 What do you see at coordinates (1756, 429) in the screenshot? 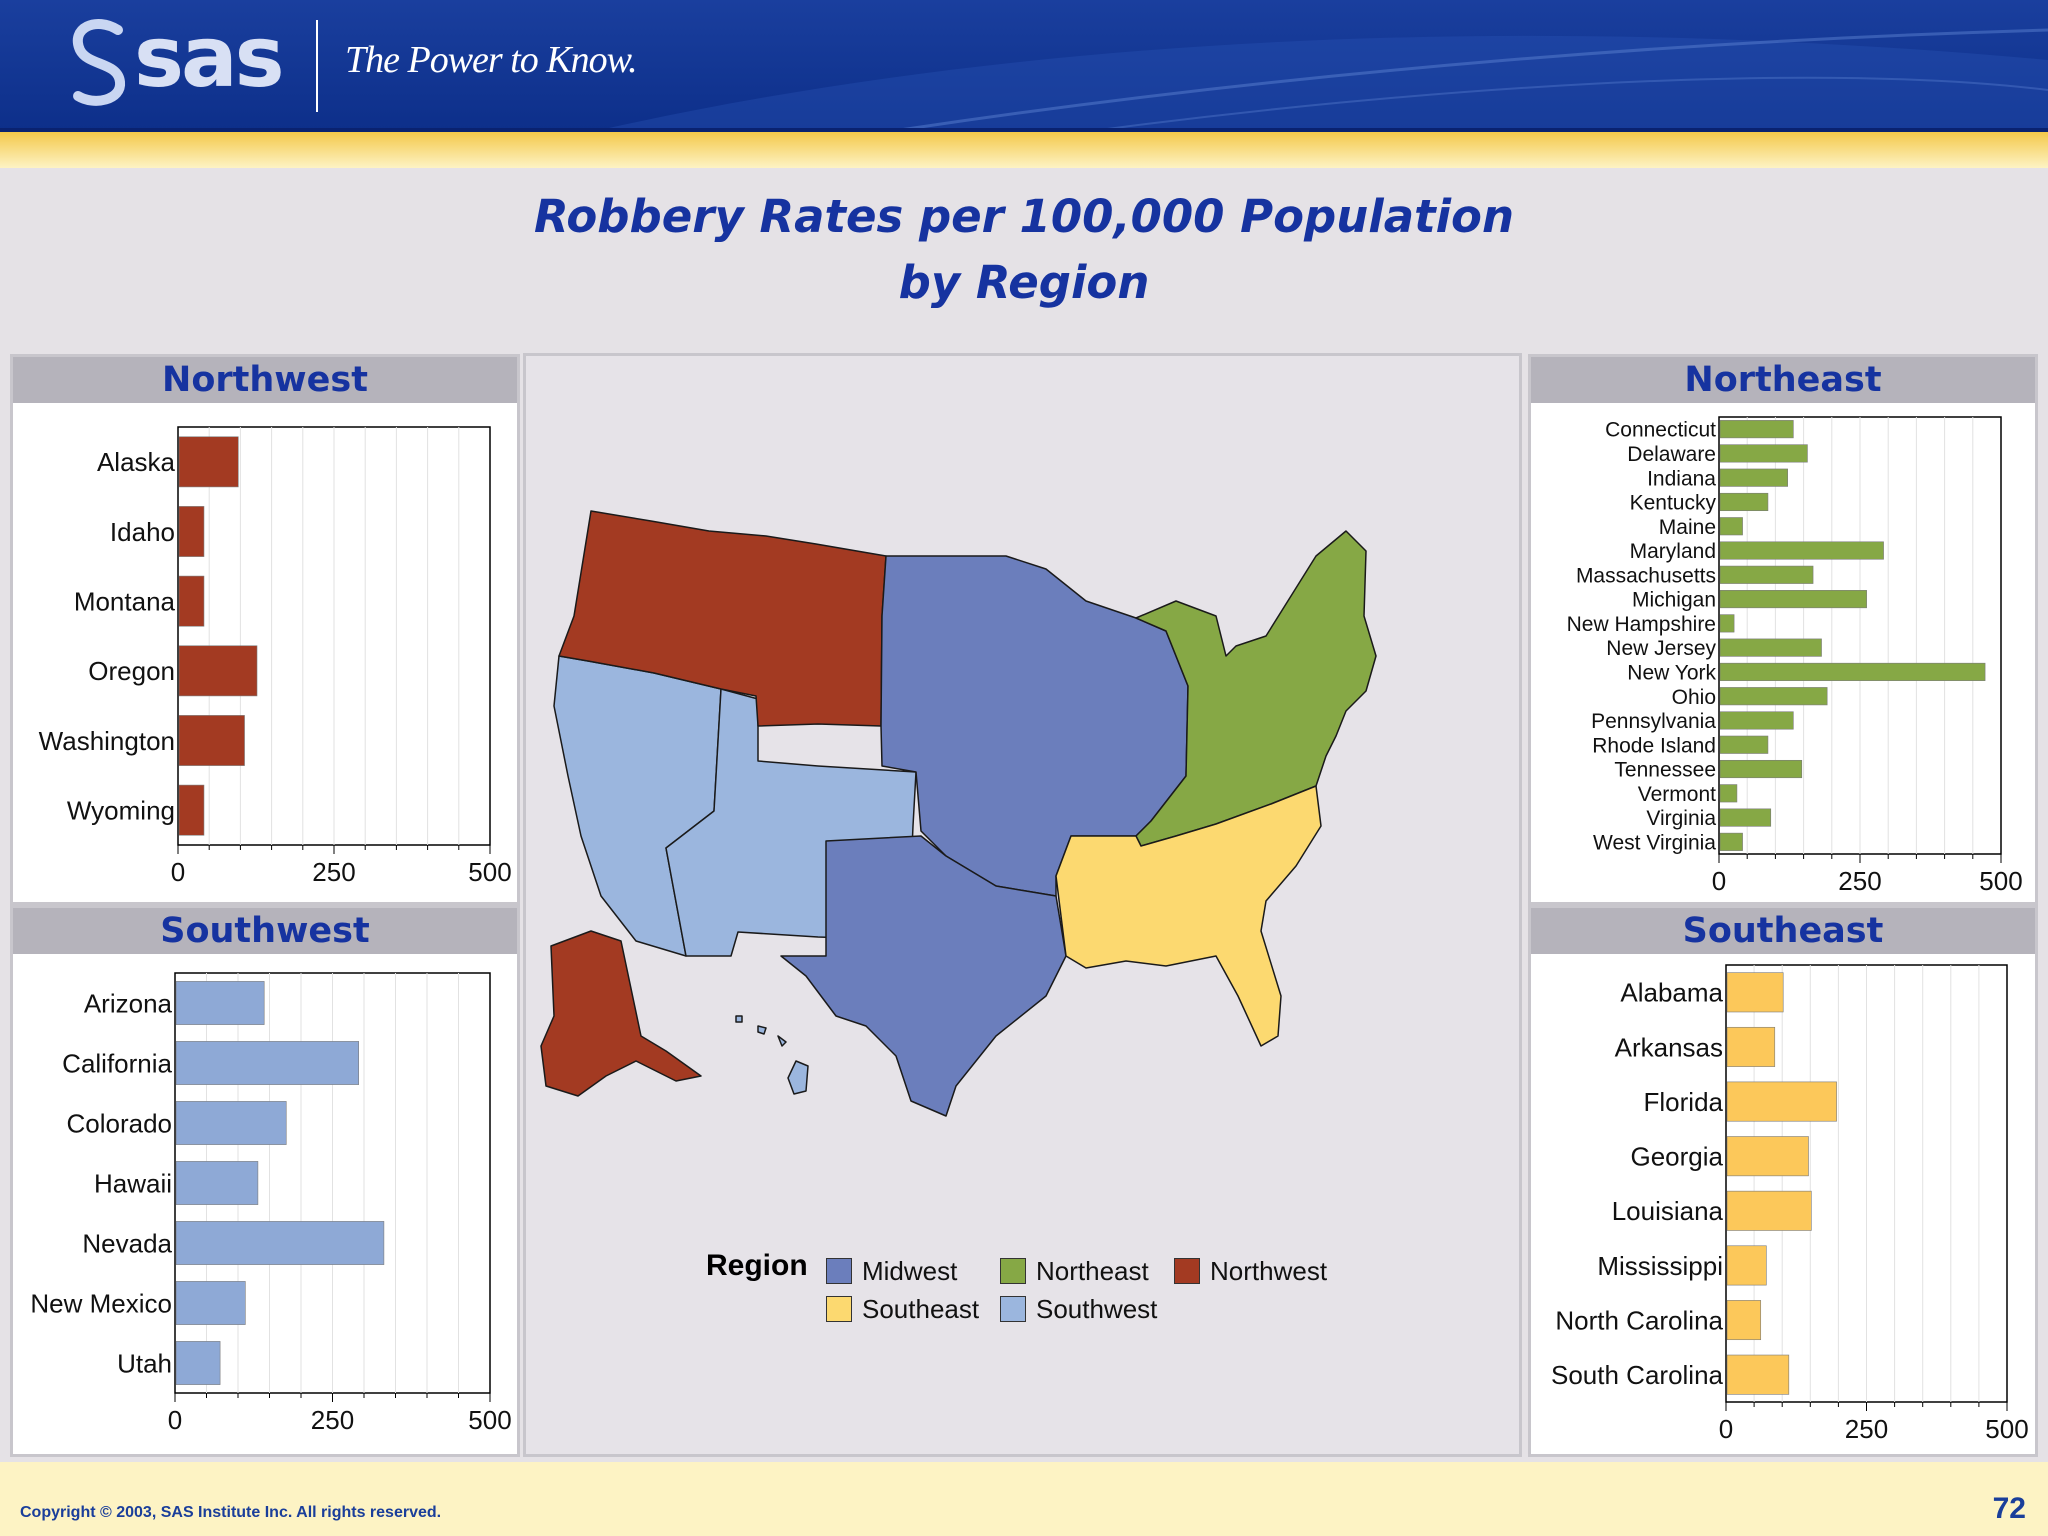
I see `bar-connecticut` at bounding box center [1756, 429].